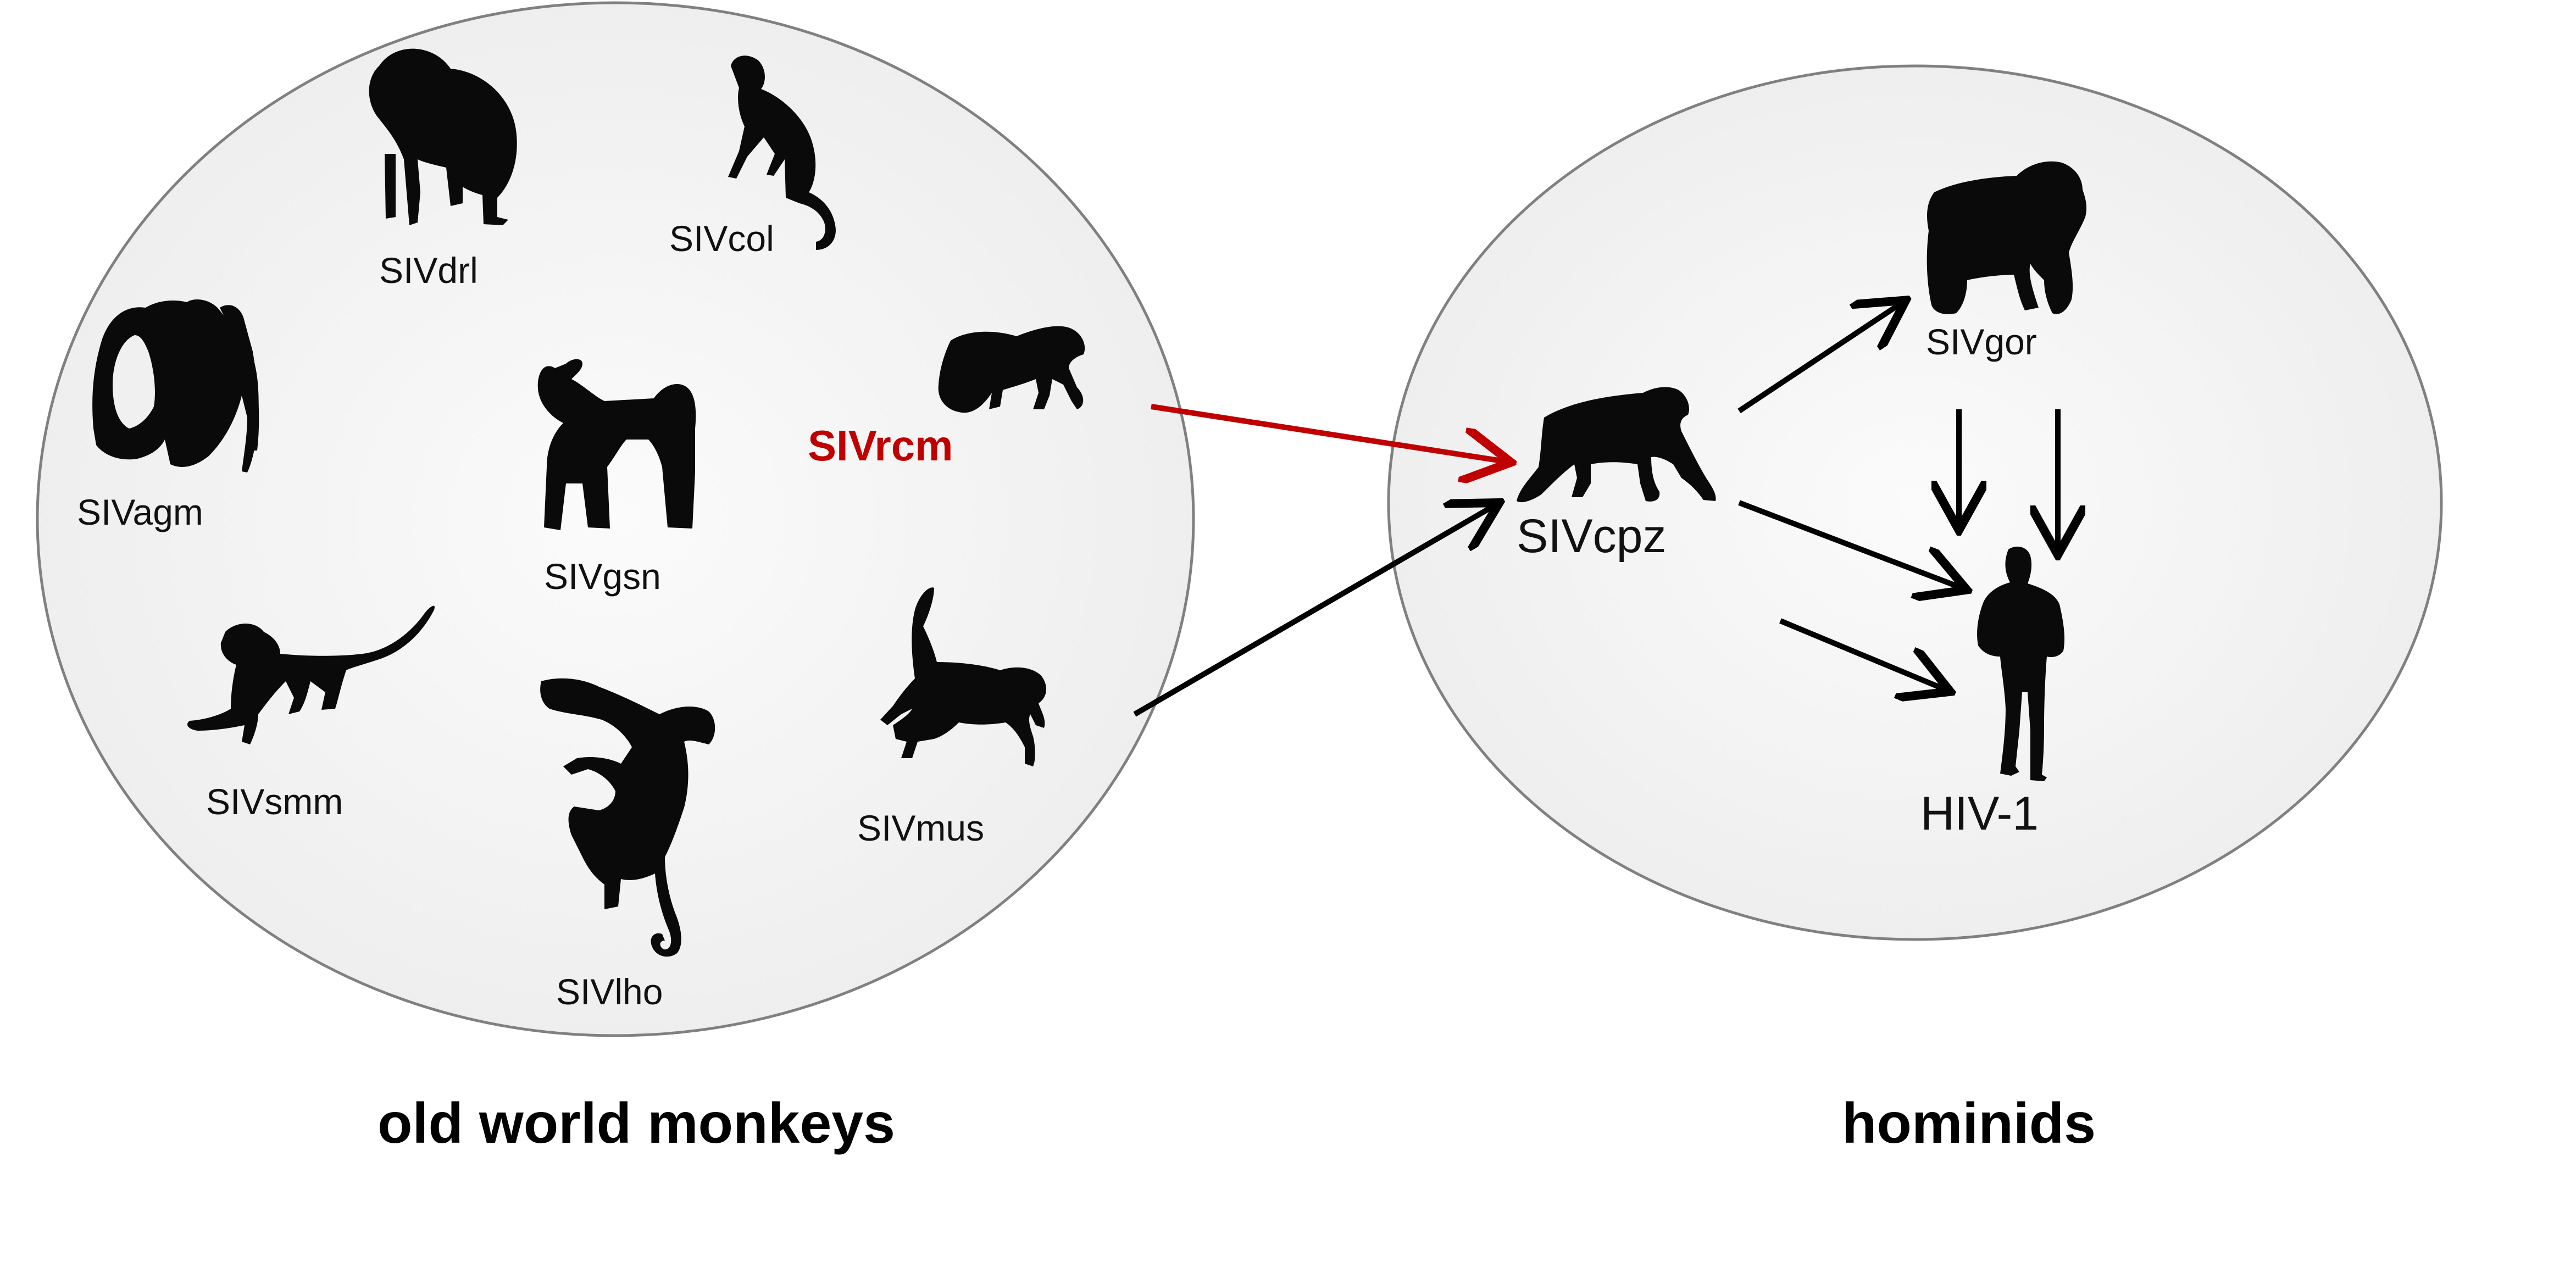  What do you see at coordinates (1850, 544) in the screenshot?
I see `arrow-cpz-to-hiv` at bounding box center [1850, 544].